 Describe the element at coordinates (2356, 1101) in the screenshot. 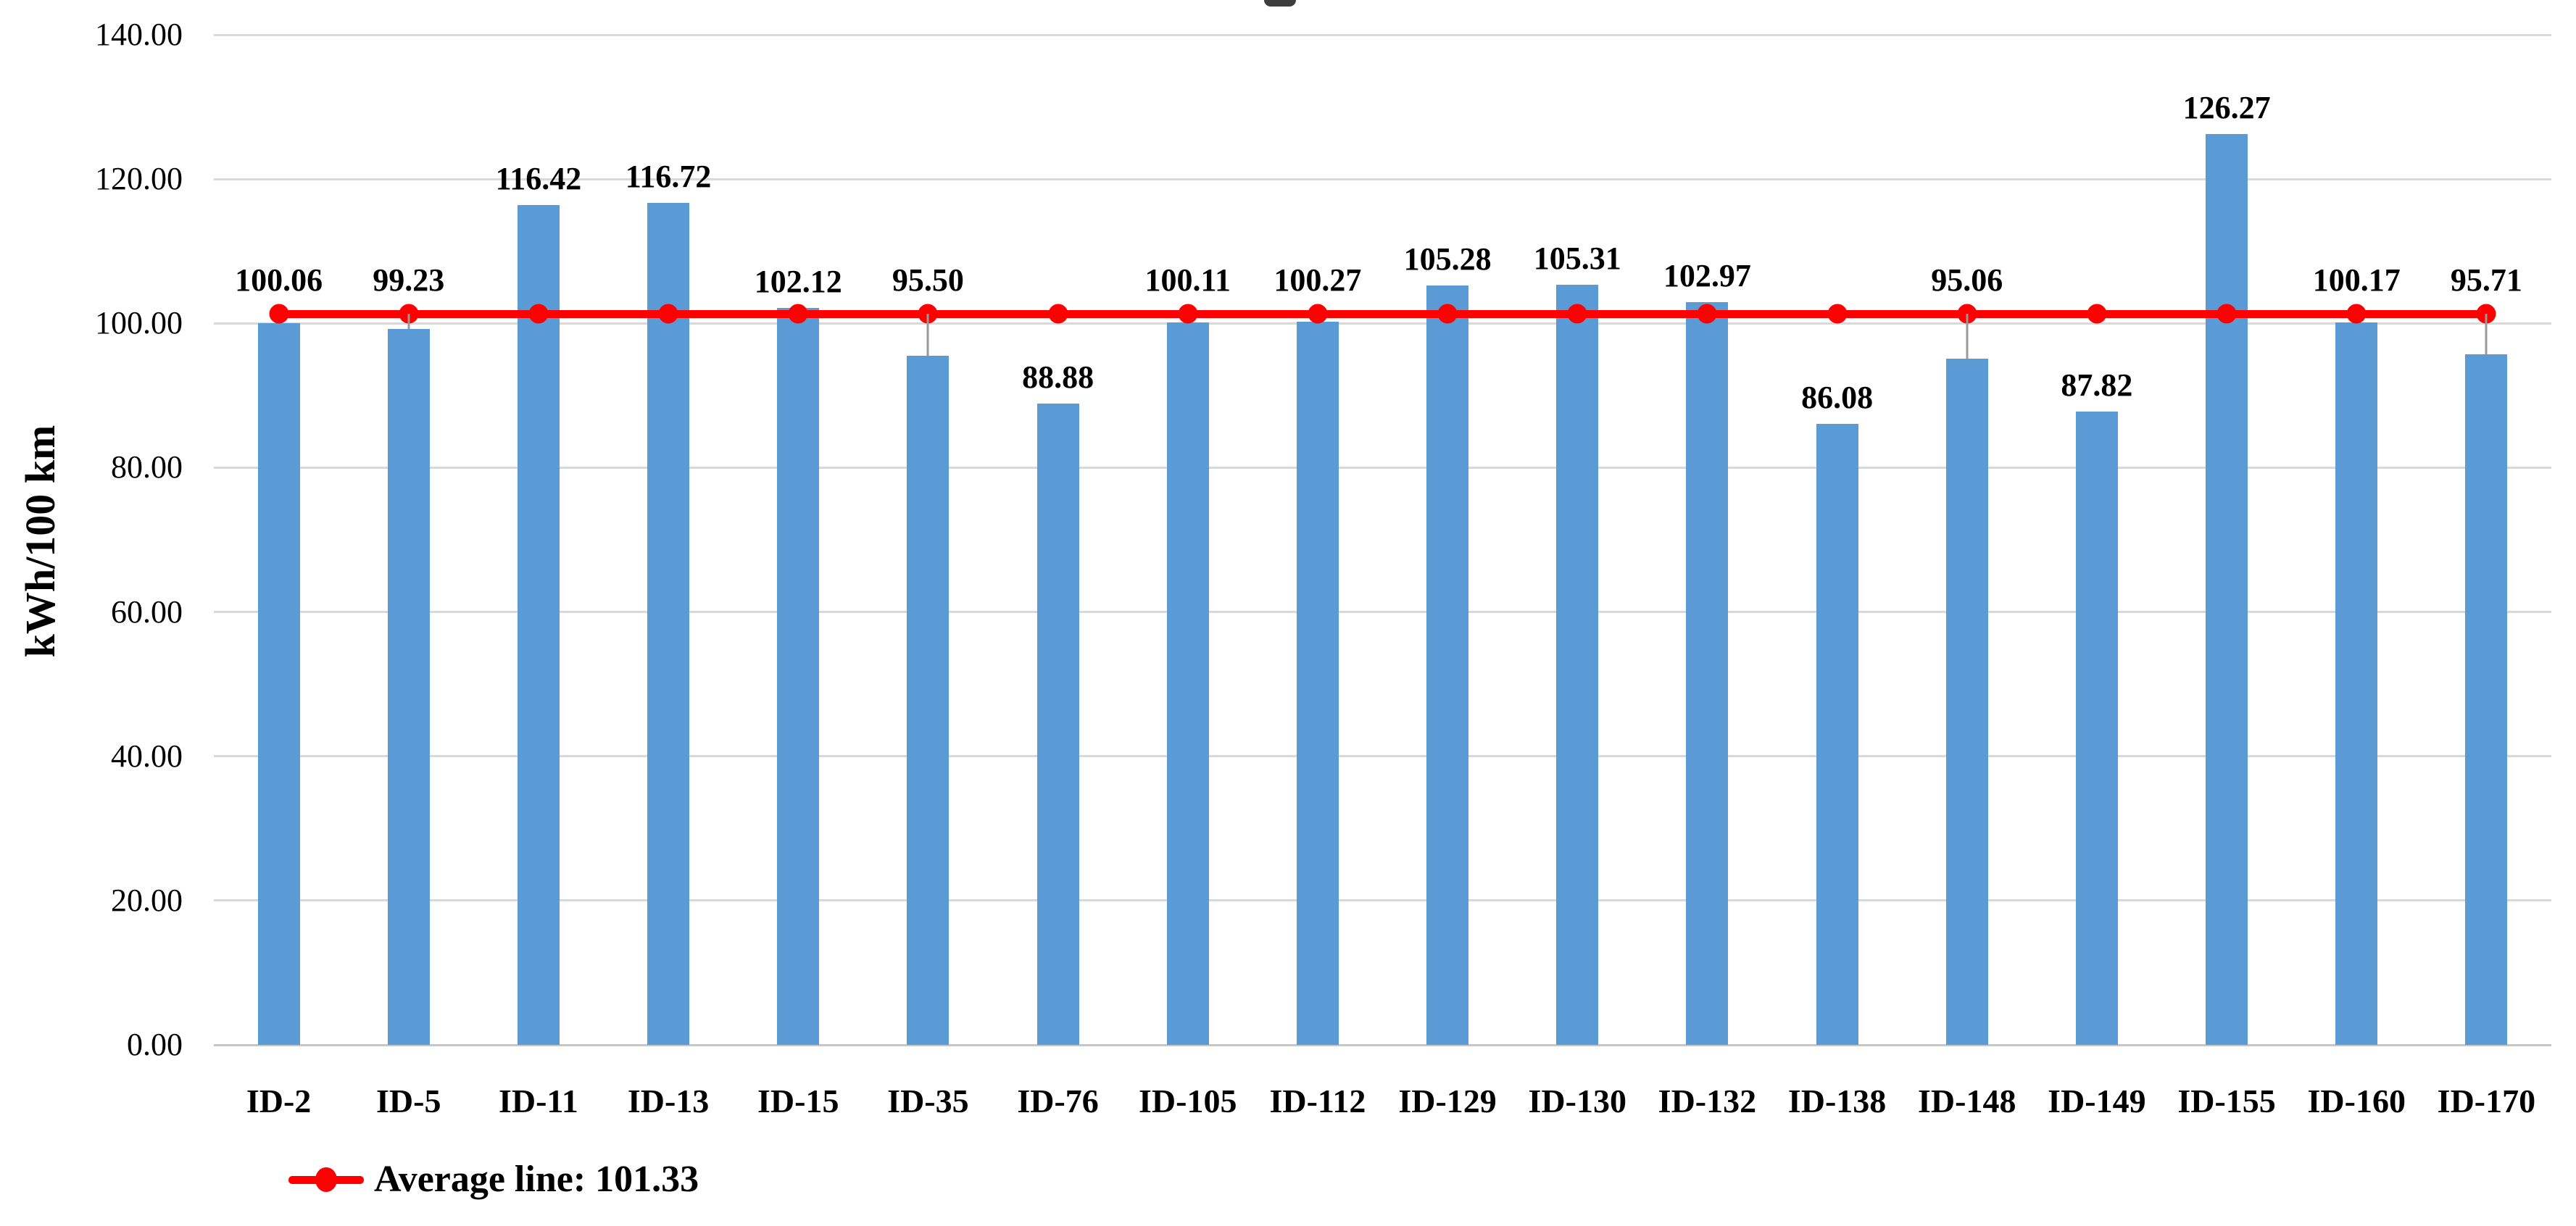

I see `x-axis-label-ID-160: ID-160` at that location.